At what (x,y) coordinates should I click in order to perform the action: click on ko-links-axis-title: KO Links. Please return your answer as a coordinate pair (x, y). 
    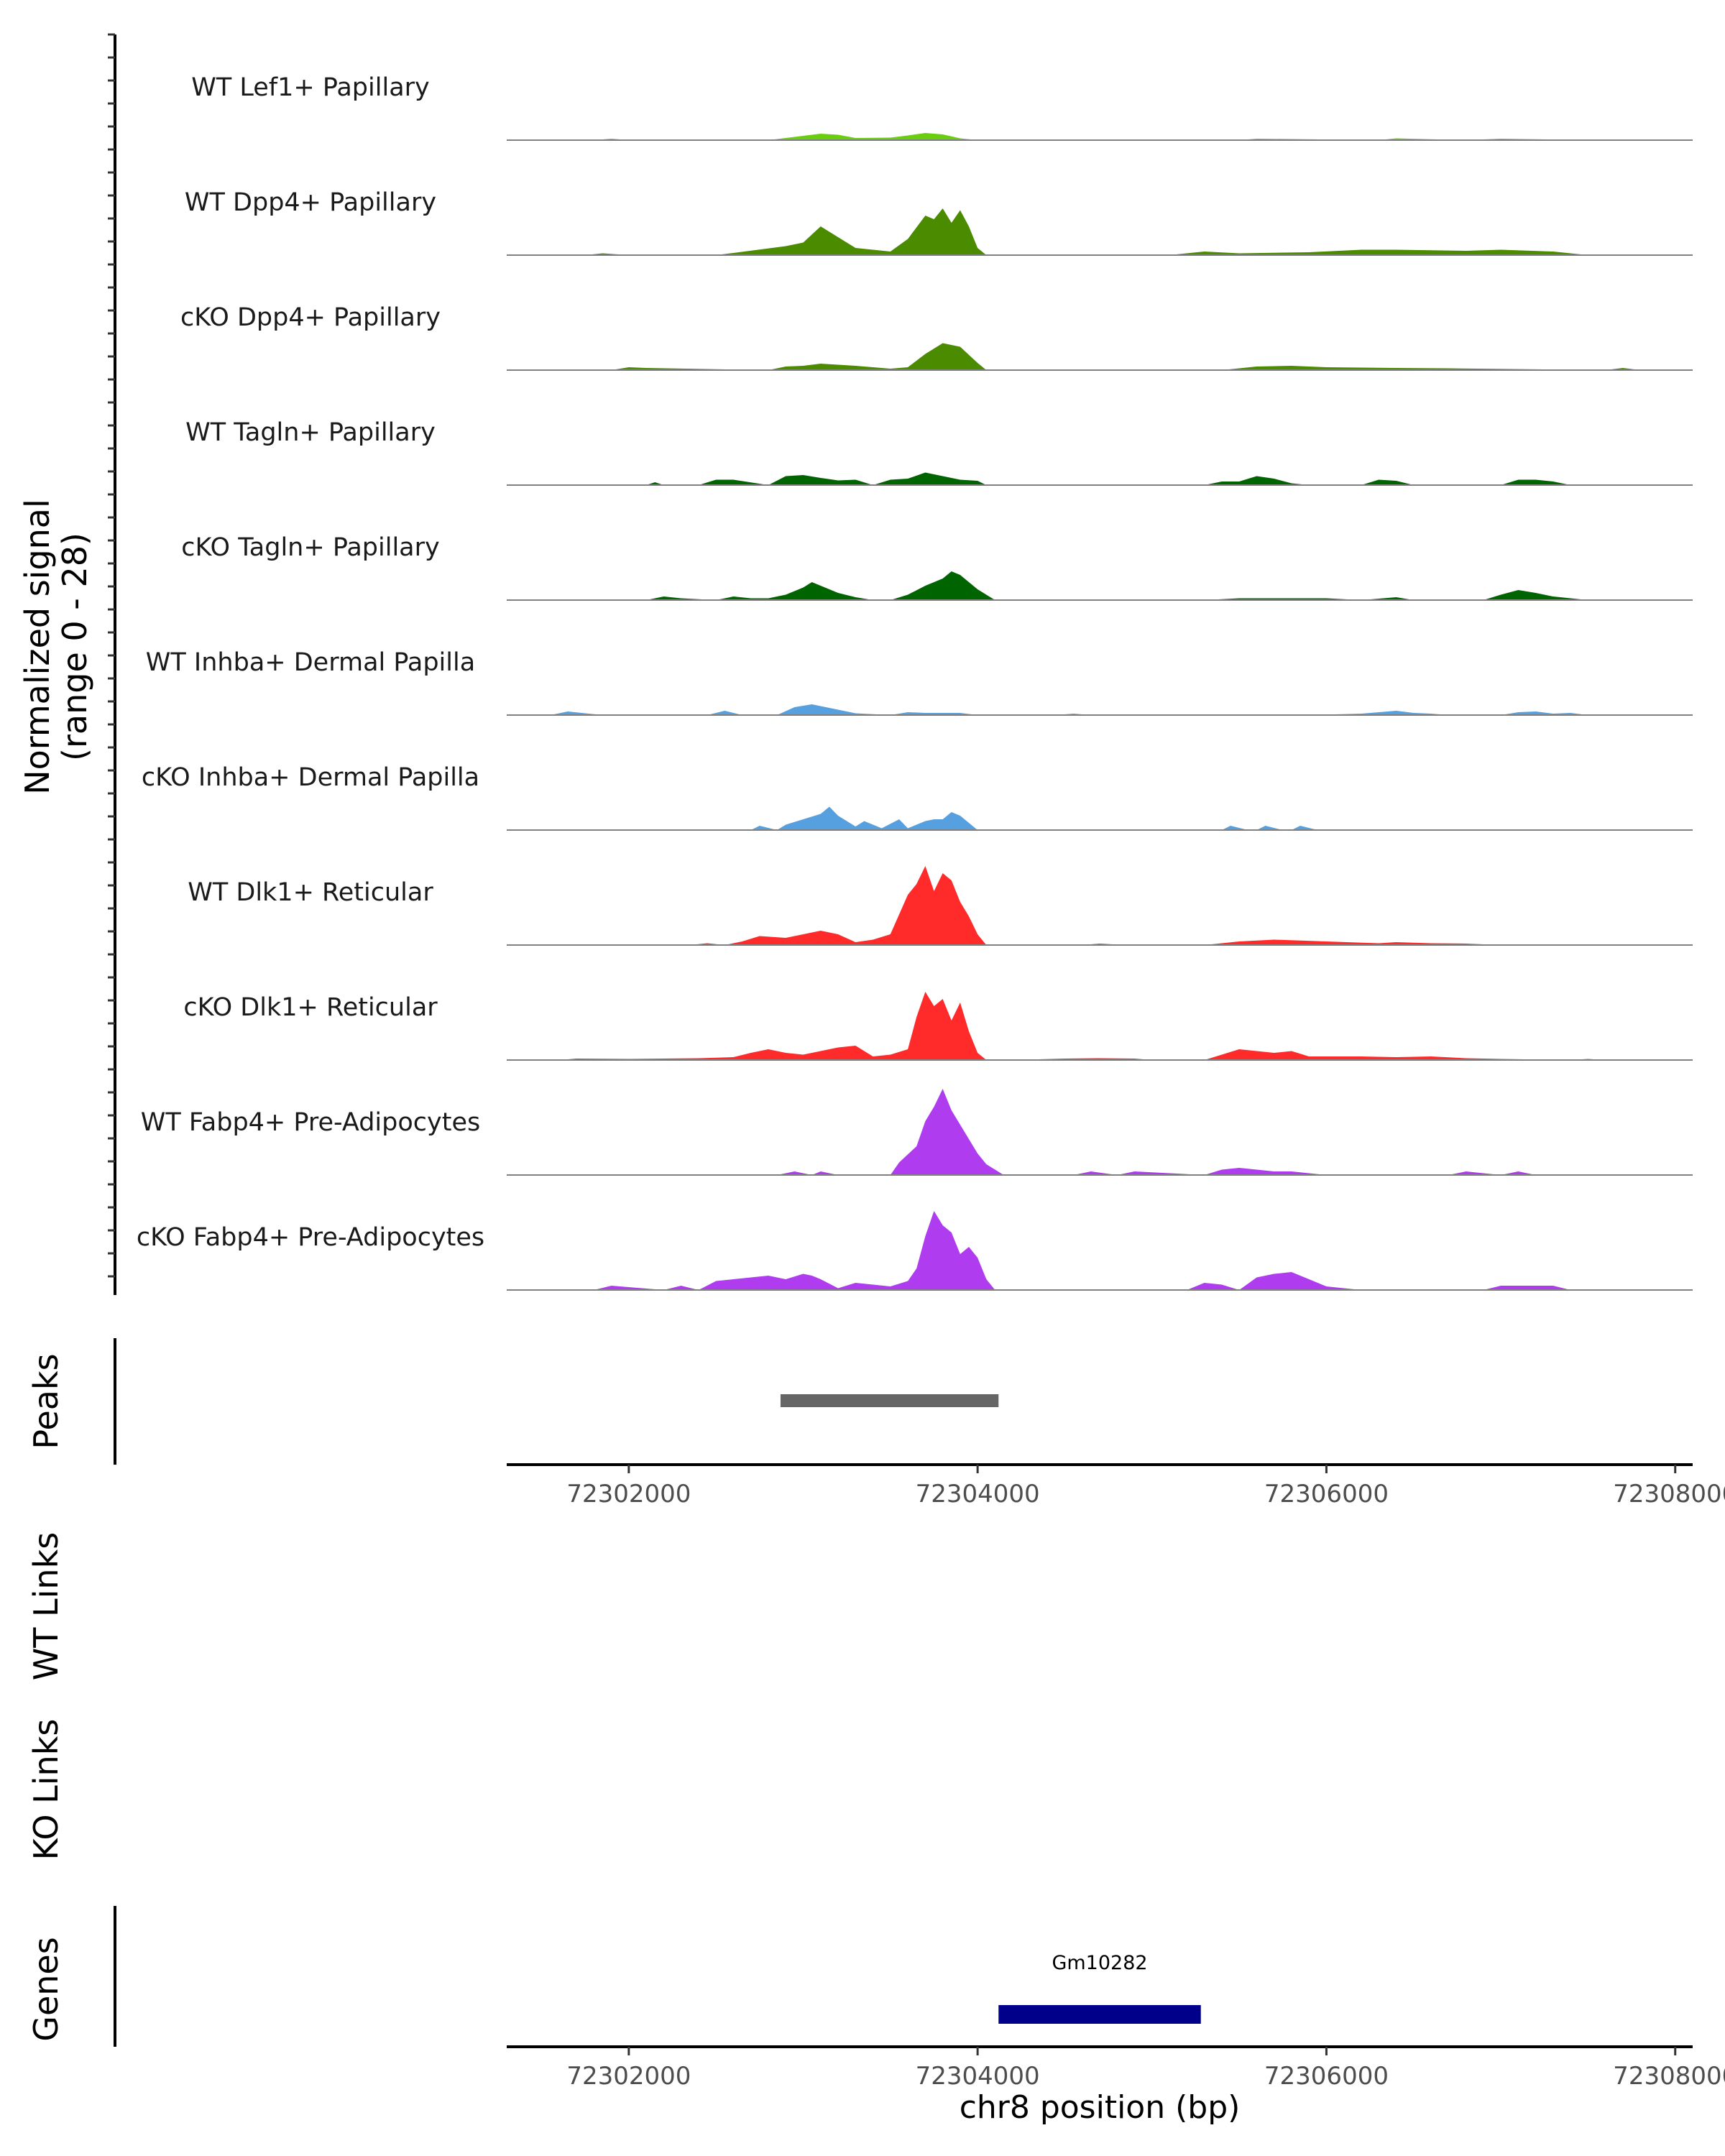
    Looking at the image, I should click on (46, 1790).